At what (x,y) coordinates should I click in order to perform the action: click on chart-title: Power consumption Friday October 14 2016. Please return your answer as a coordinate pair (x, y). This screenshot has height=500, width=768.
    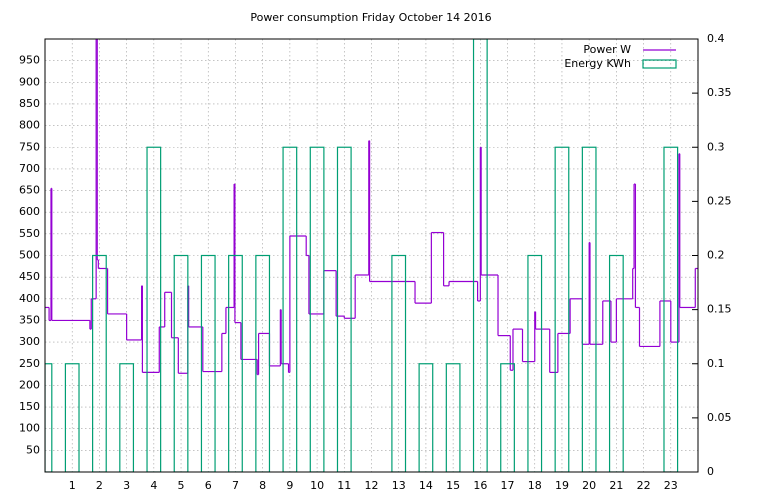
    Looking at the image, I should click on (370, 17).